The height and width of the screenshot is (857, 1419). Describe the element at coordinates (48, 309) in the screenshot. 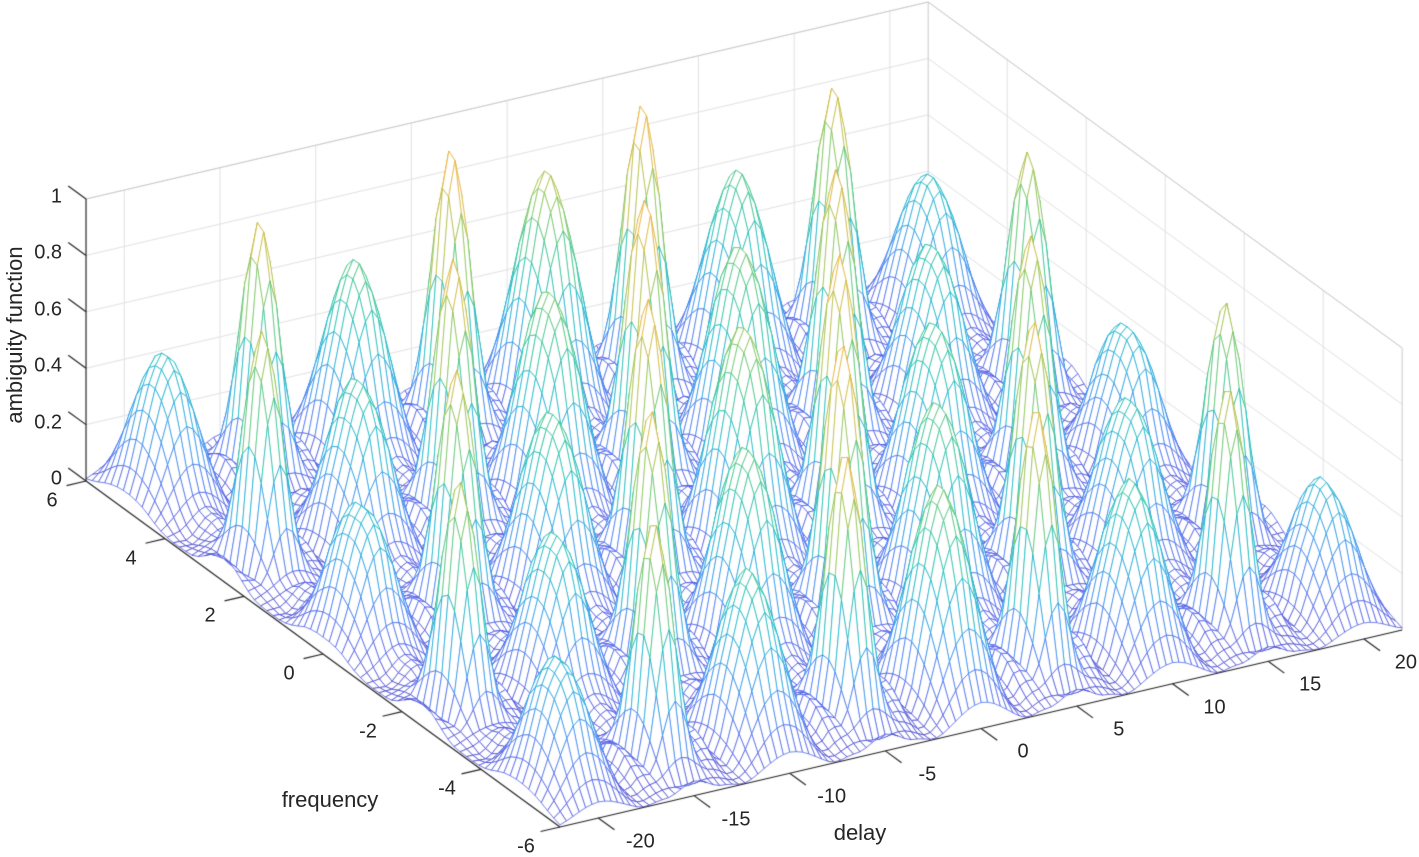

I see `z-tick-label: 0.6` at that location.